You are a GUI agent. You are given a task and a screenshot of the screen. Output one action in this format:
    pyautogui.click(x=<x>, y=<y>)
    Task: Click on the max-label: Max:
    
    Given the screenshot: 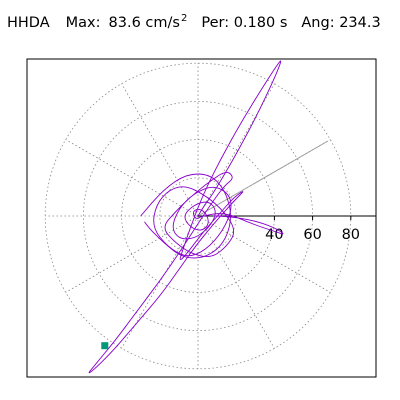 What is the action you would take?
    pyautogui.click(x=83, y=23)
    